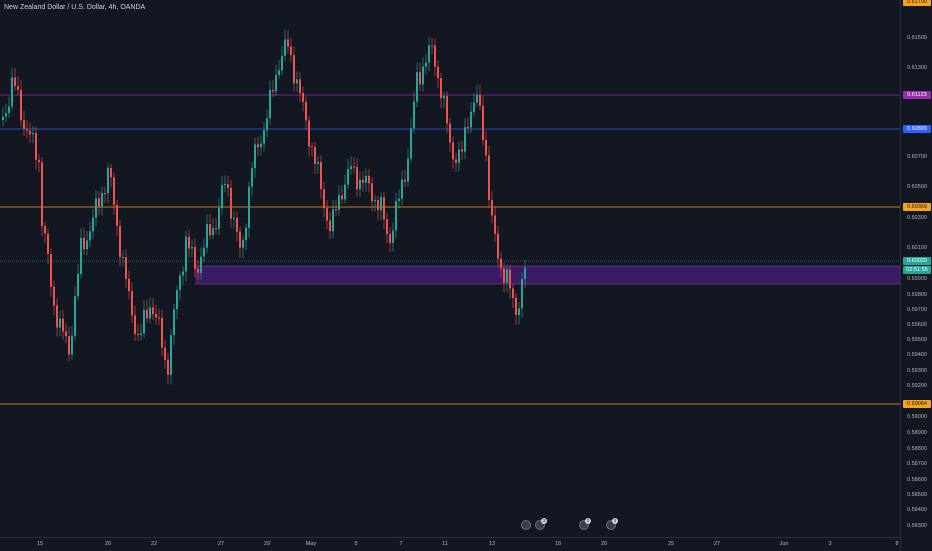 Image resolution: width=932 pixels, height=551 pixels. I want to click on time-tick-label: 3, so click(830, 544).